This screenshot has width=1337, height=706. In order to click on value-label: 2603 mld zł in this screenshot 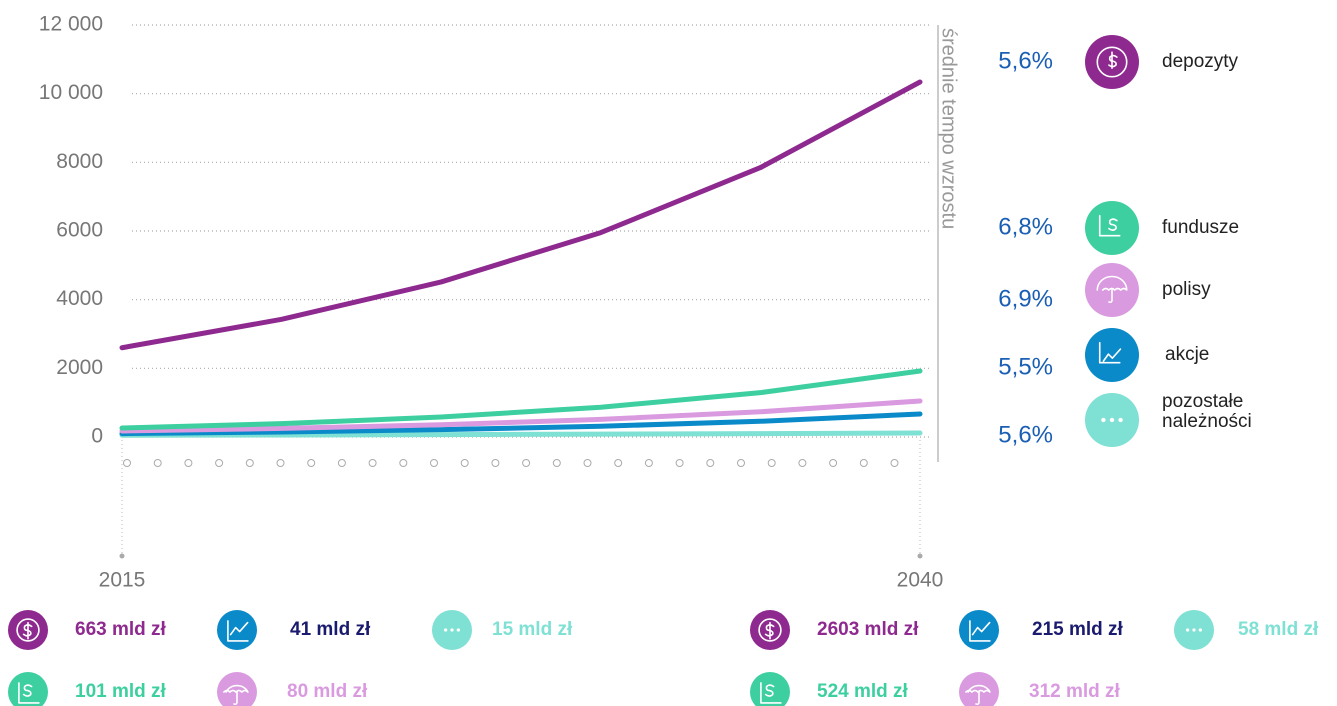, I will do `click(868, 629)`.